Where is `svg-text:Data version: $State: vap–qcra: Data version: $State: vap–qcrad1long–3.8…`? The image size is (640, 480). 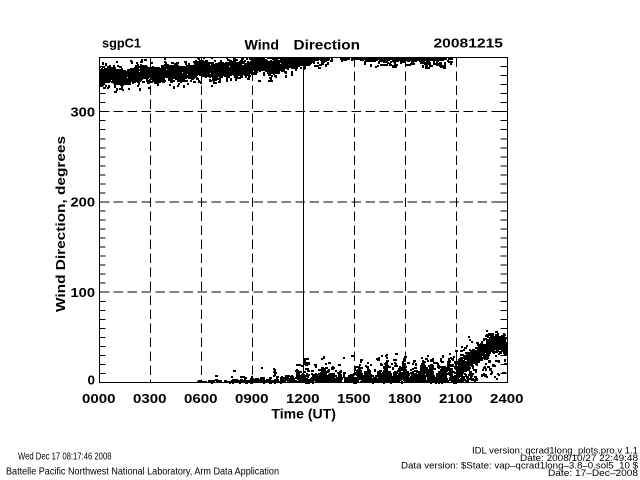 svg-text:Data version: $State: vap–qcra: Data version: $State: vap–qcrad1long–3.8… is located at coordinates (520, 466).